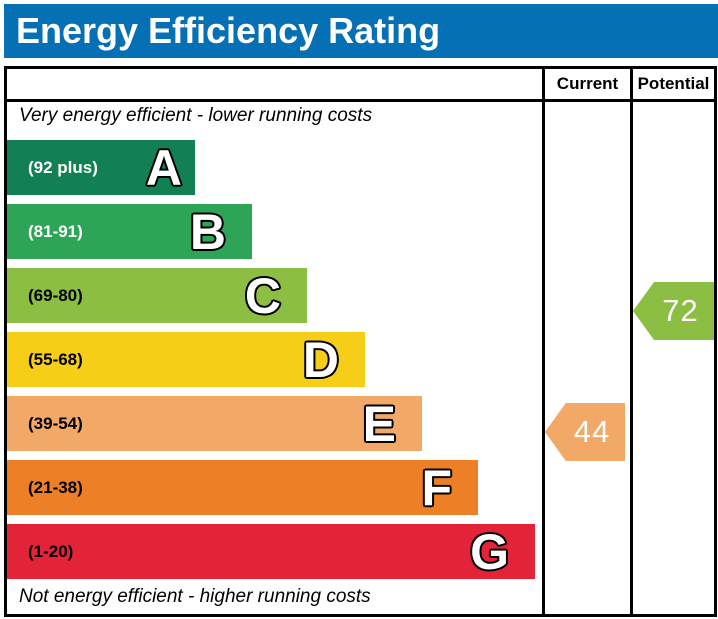 This screenshot has height=619, width=718. I want to click on band-letter: E, so click(379, 423).